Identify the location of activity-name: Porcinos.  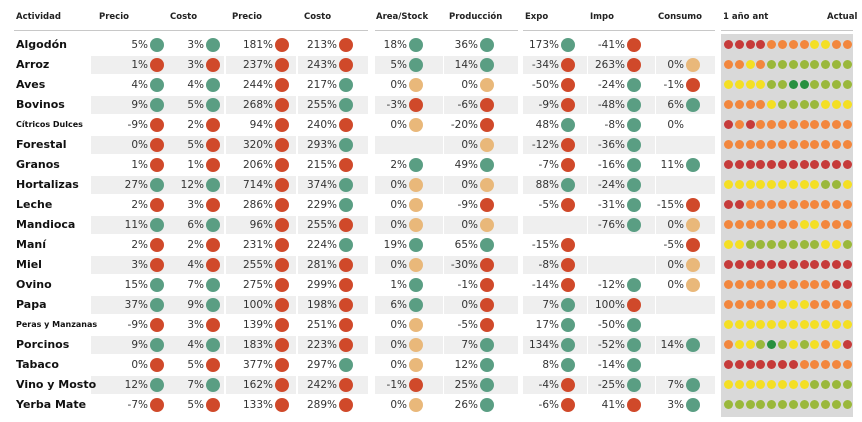
(43, 344).